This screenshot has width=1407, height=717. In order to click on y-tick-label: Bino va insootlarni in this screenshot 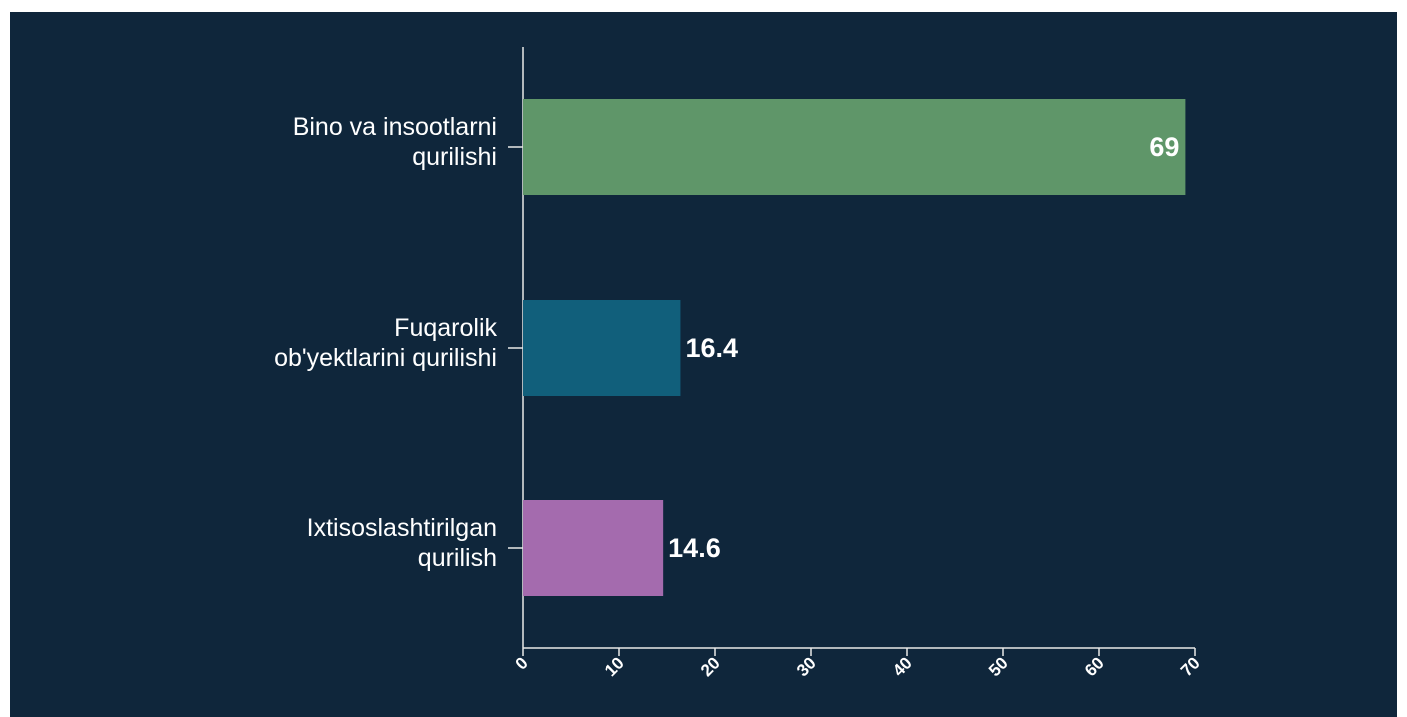, I will do `click(395, 127)`.